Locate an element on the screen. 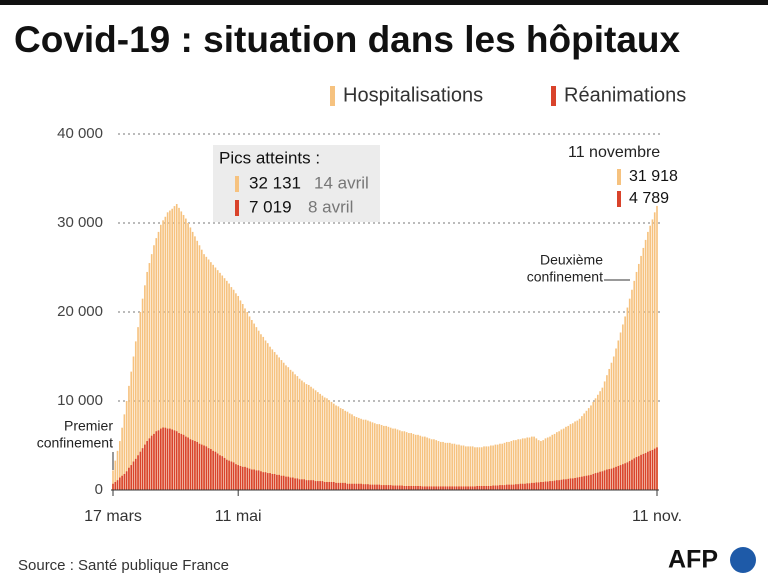 The width and height of the screenshot is (768, 584). latest-swatch is located at coordinates (619, 199).